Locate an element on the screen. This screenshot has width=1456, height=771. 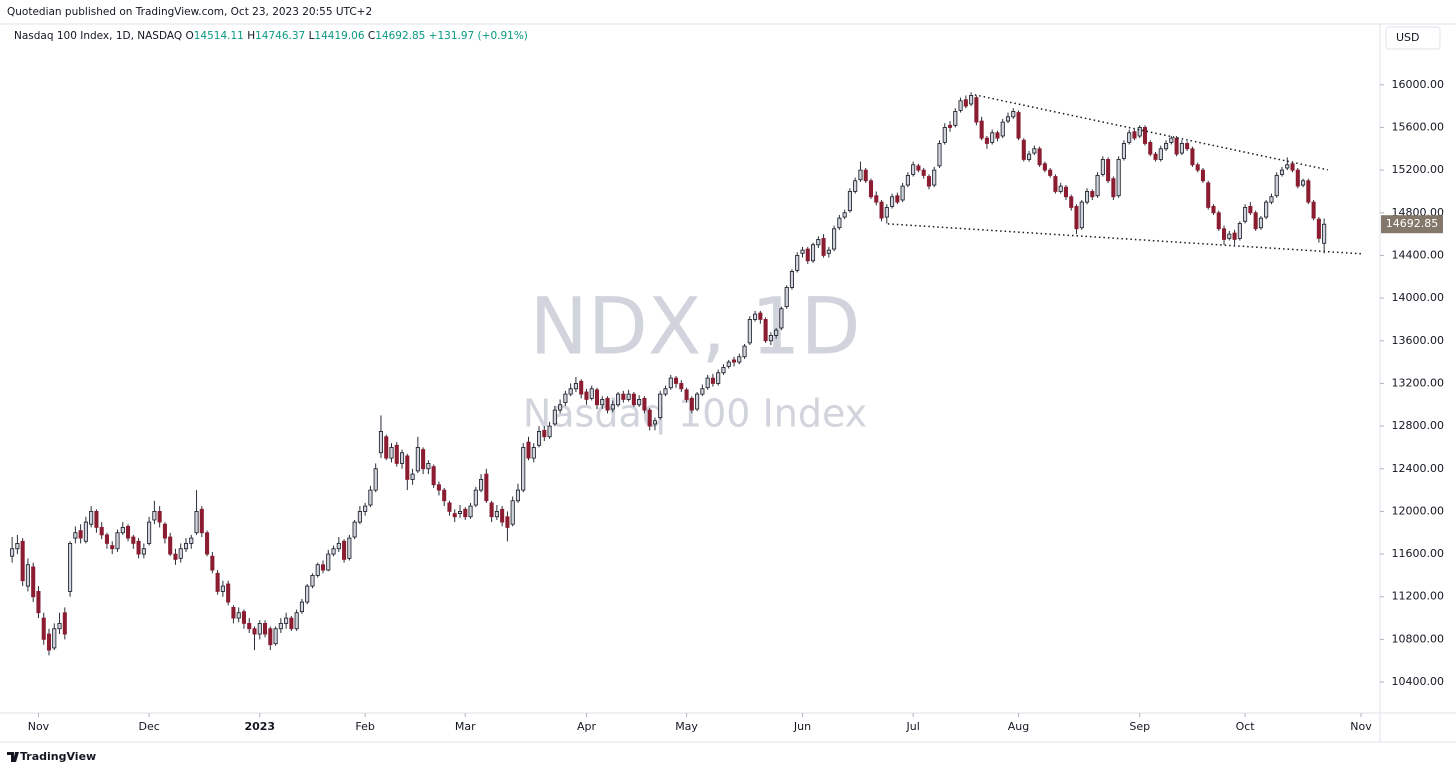
watermark-name: Nasdaq 100 Index is located at coordinates (695, 414).